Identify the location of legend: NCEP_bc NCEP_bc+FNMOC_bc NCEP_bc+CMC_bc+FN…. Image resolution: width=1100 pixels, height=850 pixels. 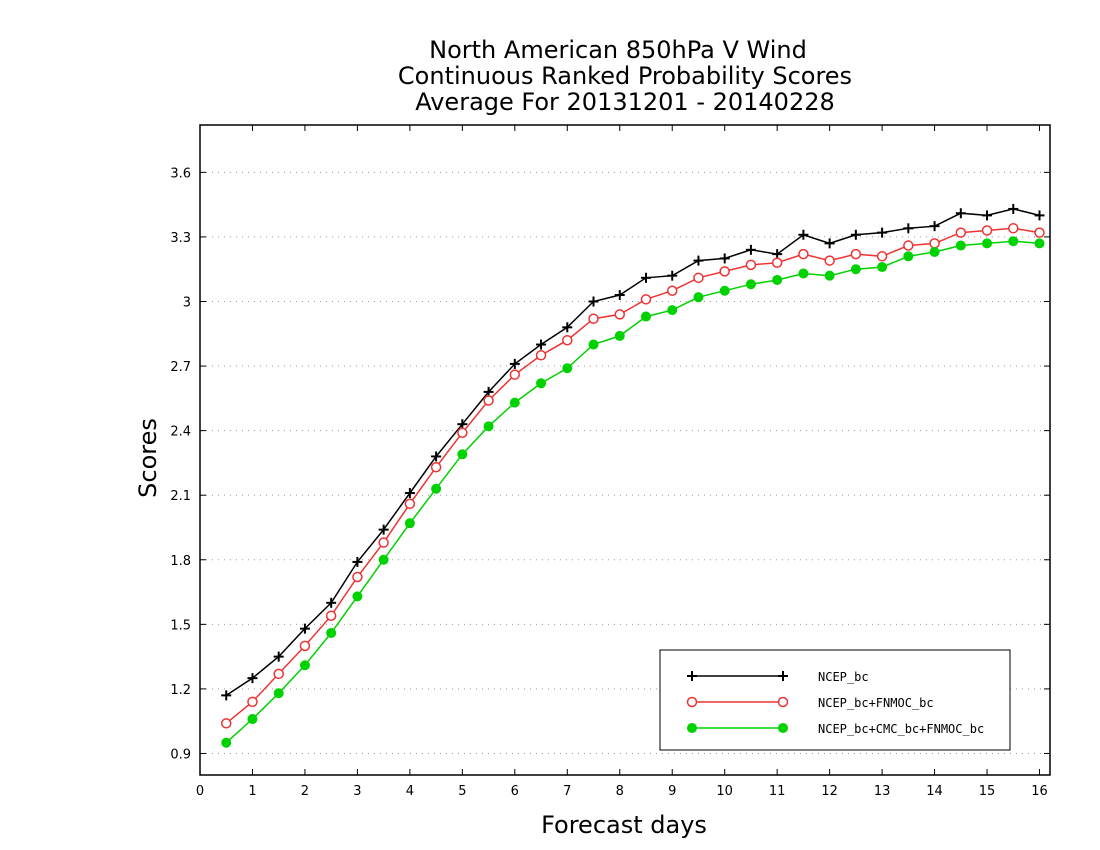
(835, 700).